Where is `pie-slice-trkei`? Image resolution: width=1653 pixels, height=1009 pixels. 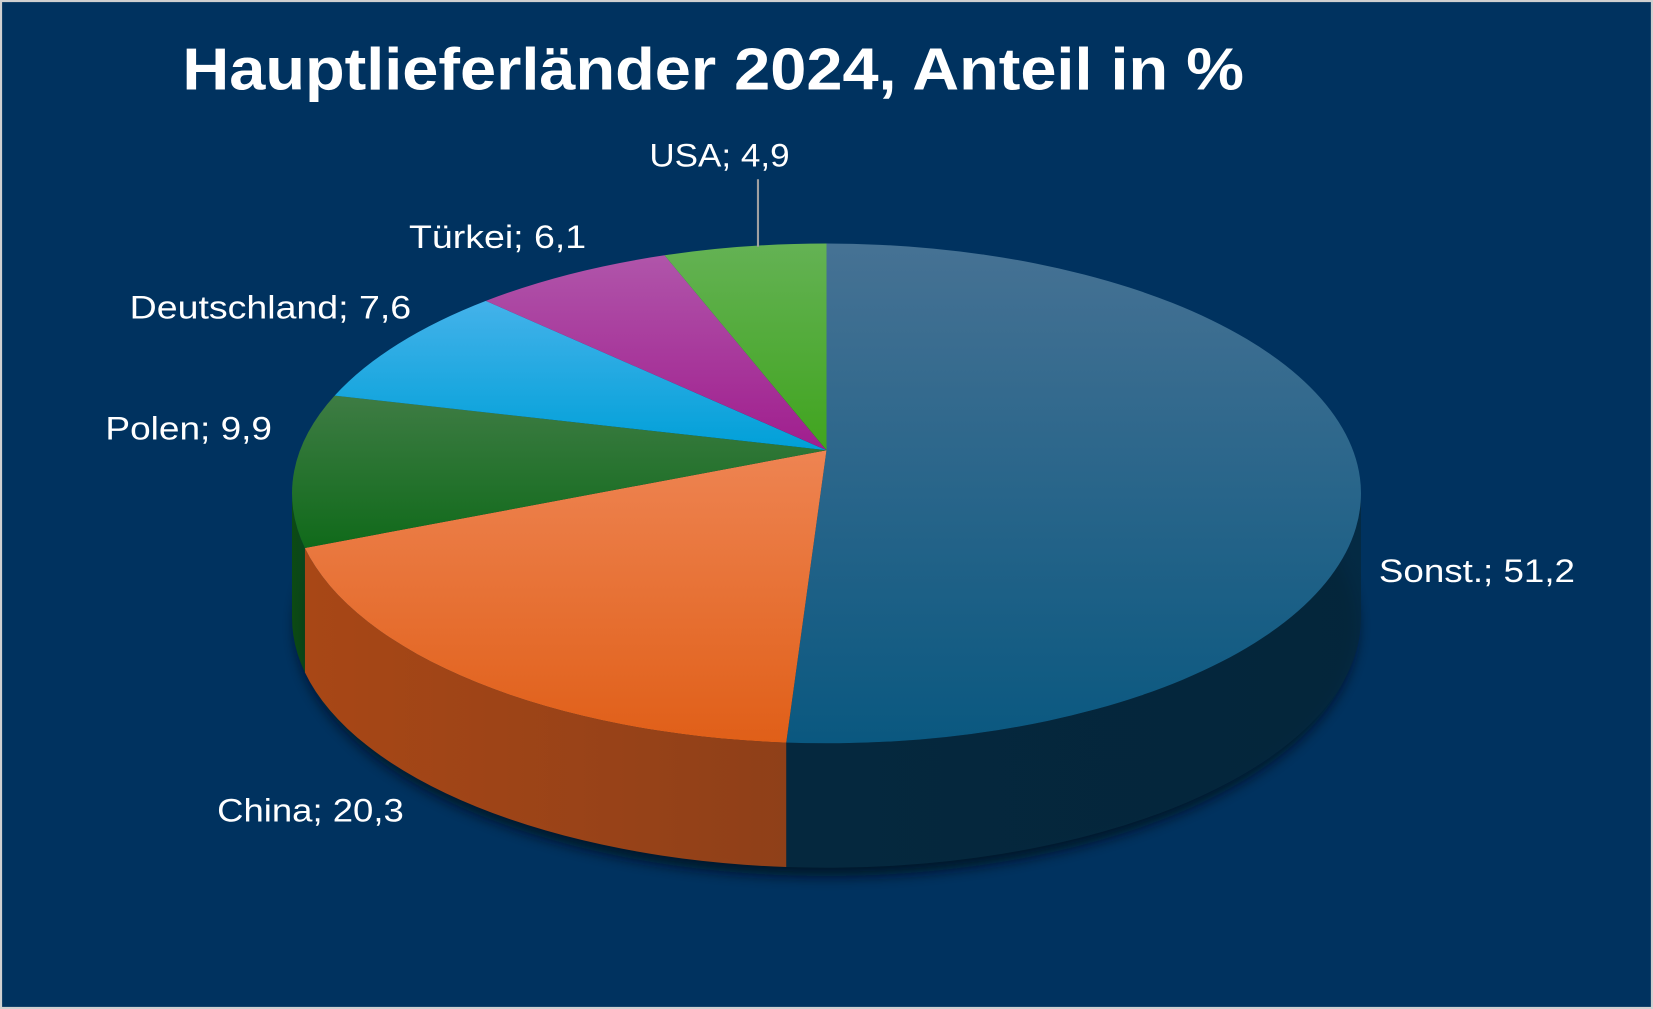
pie-slice-trkei is located at coordinates (656, 353).